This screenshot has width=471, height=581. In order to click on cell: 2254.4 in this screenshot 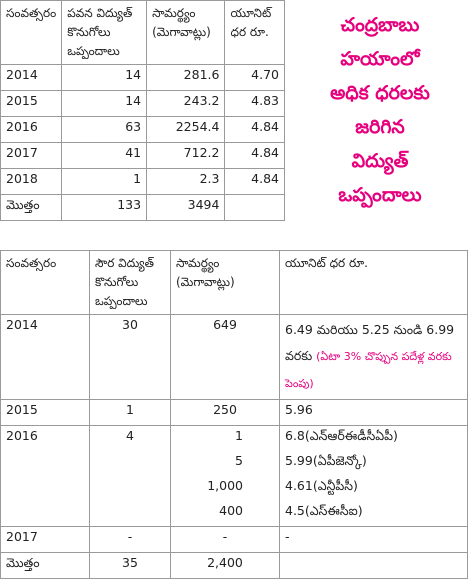, I will do `click(186, 129)`.